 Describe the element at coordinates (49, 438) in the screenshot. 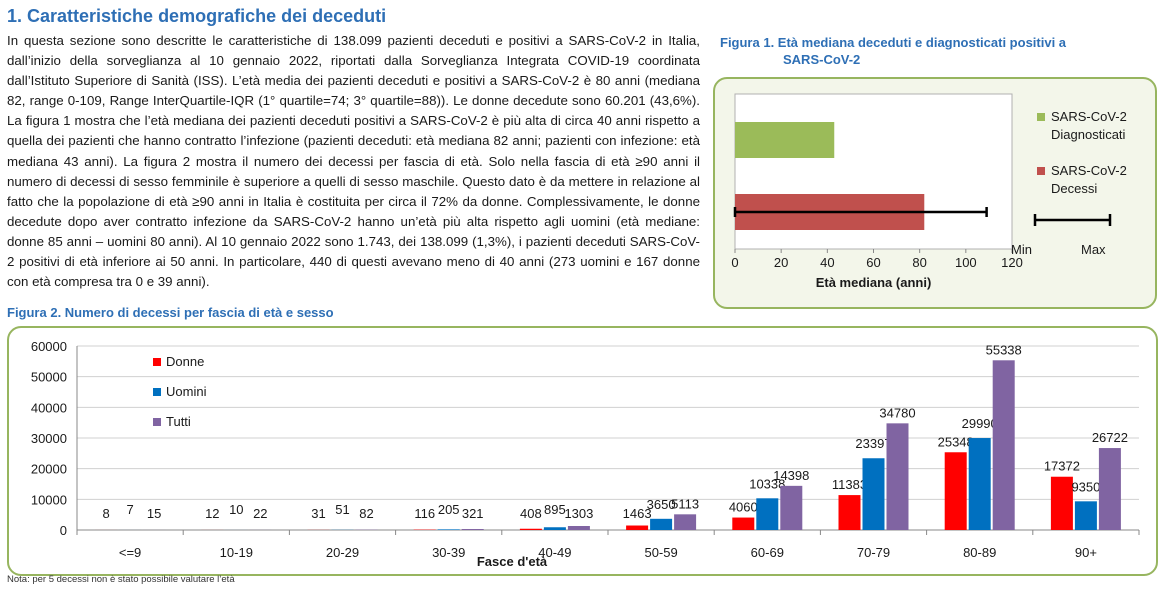

I see `figure2-y-tick-label: 30000` at that location.